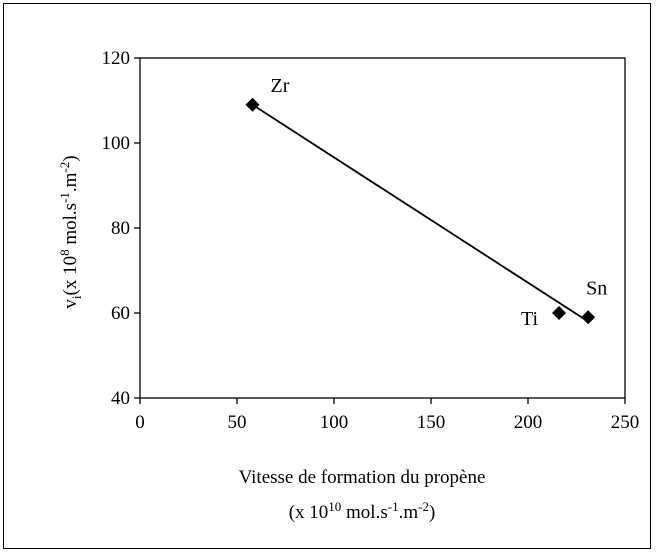  What do you see at coordinates (70, 182) in the screenshot?
I see `y-axis-title-mid2: .m` at bounding box center [70, 182].